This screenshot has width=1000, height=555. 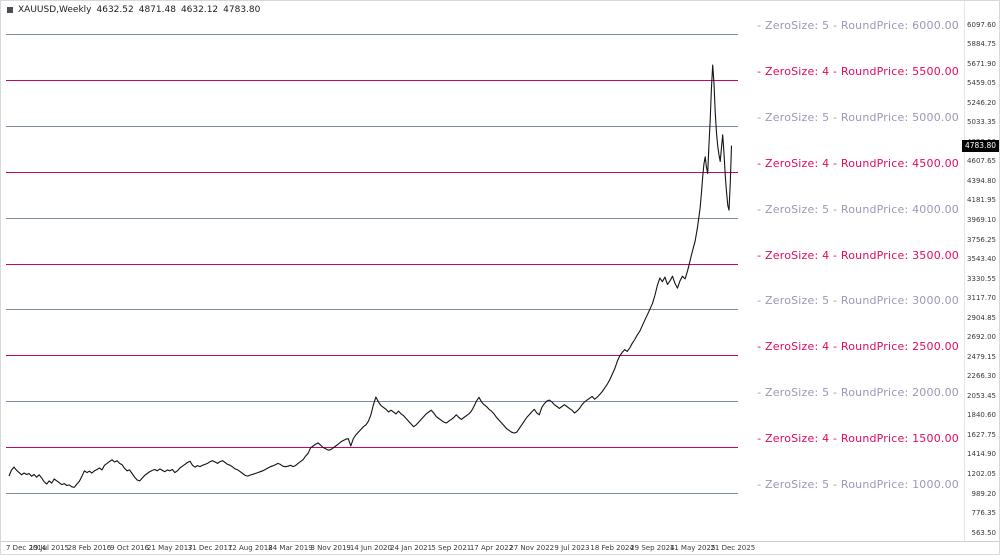 I want to click on price-axis-label: 3543.40, so click(x=981, y=259).